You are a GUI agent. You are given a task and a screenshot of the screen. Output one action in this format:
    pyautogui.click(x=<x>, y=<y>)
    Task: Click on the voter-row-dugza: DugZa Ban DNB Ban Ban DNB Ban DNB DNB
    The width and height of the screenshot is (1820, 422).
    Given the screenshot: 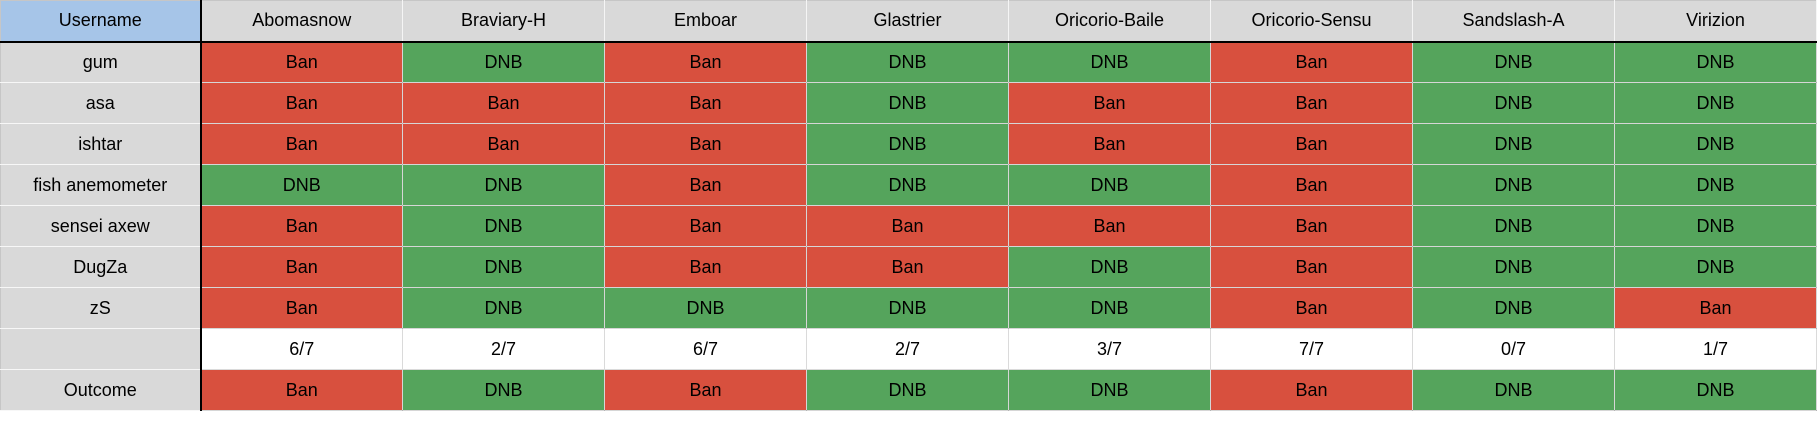 What is the action you would take?
    pyautogui.click(x=908, y=267)
    